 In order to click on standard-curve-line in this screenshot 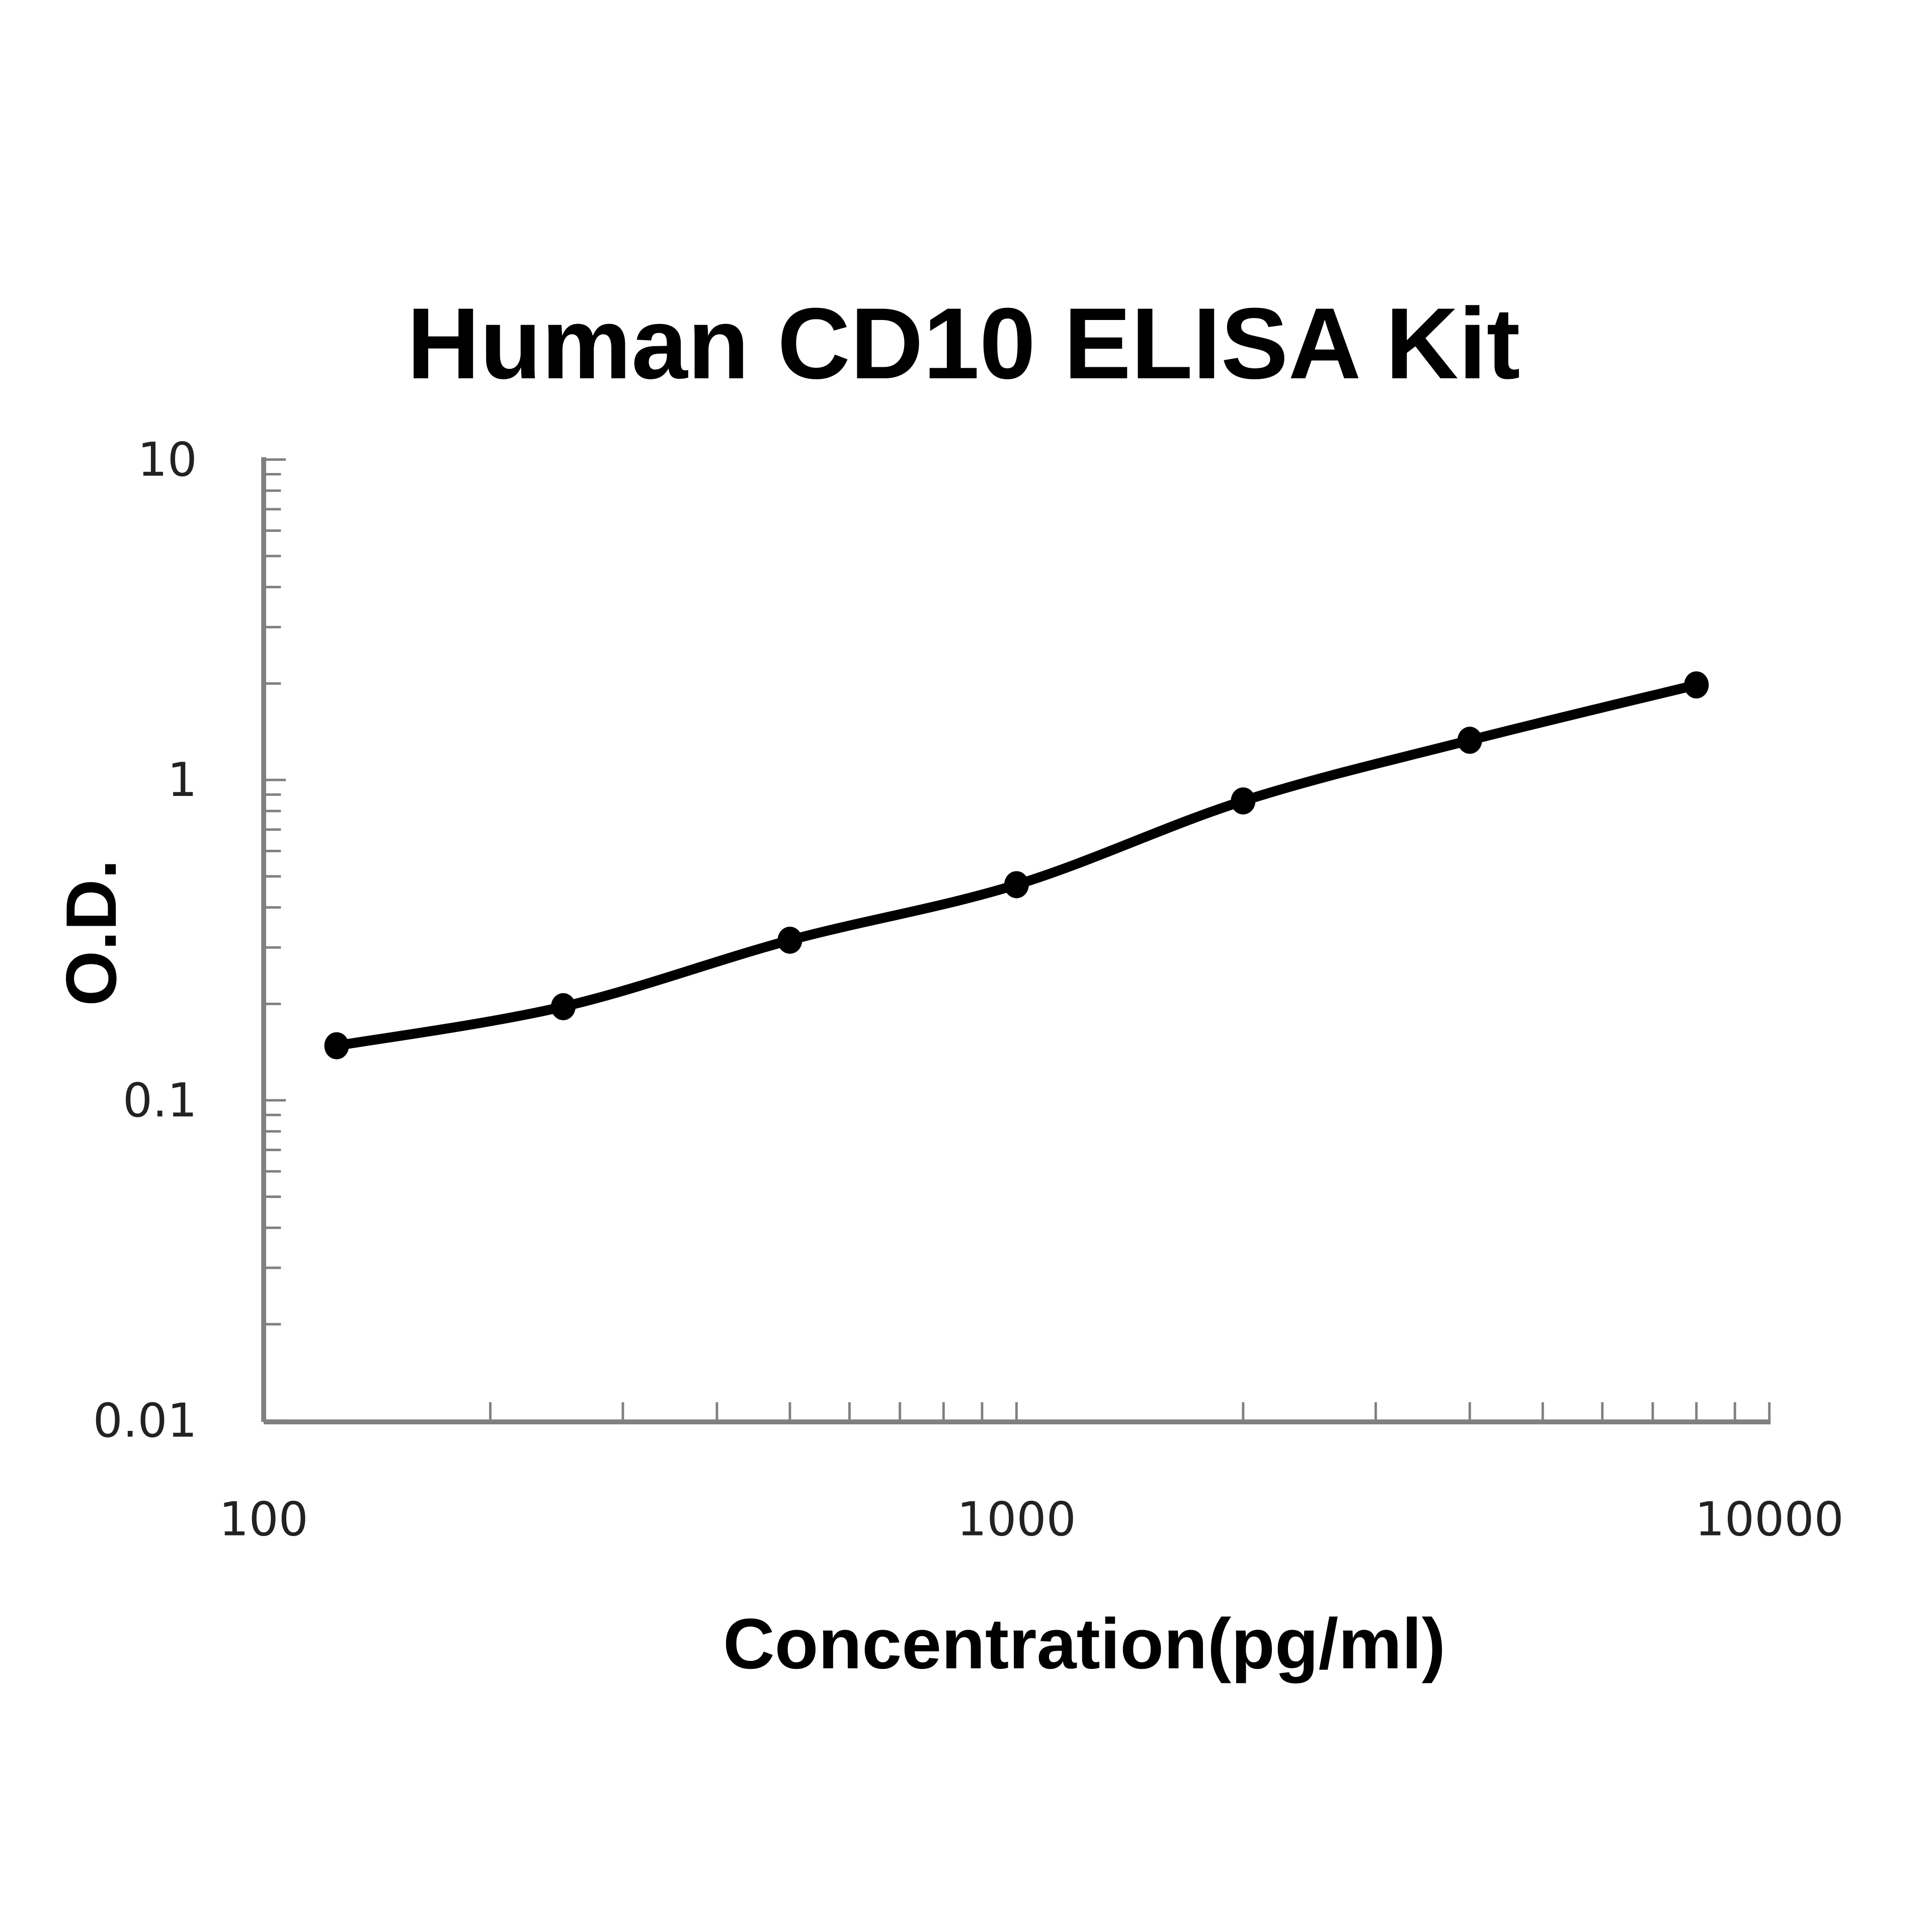, I will do `click(1017, 865)`.